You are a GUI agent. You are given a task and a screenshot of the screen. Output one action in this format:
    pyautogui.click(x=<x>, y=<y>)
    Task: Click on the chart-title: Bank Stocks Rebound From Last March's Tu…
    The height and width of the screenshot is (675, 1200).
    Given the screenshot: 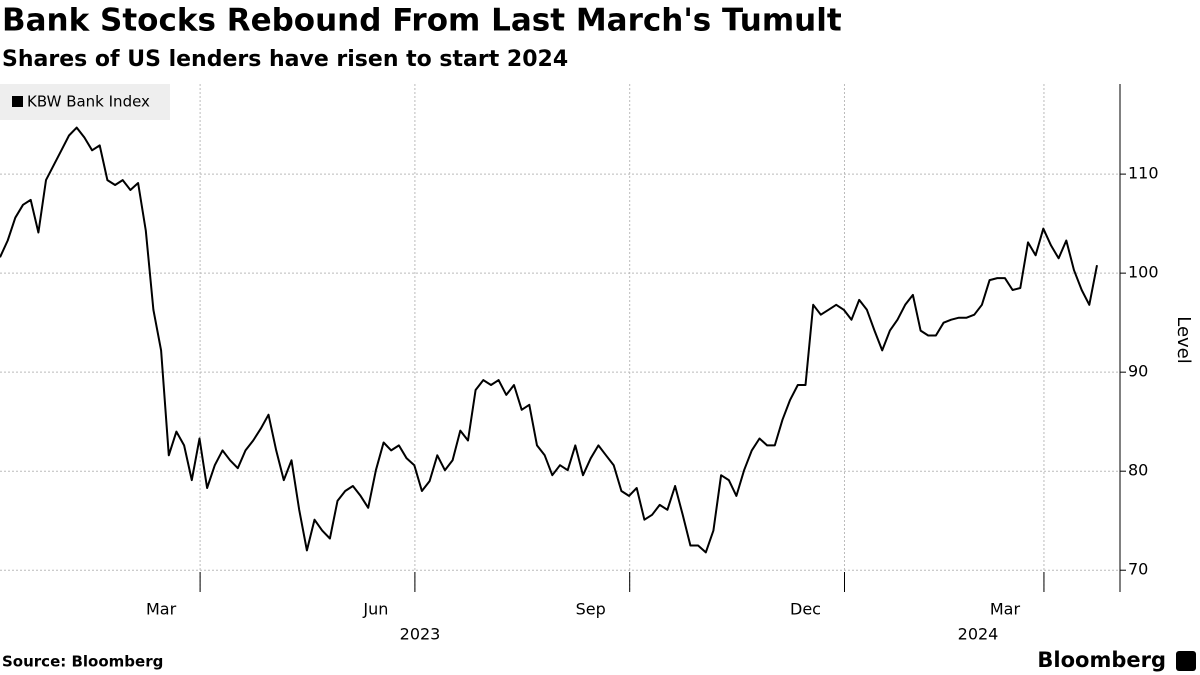 What is the action you would take?
    pyautogui.click(x=422, y=21)
    